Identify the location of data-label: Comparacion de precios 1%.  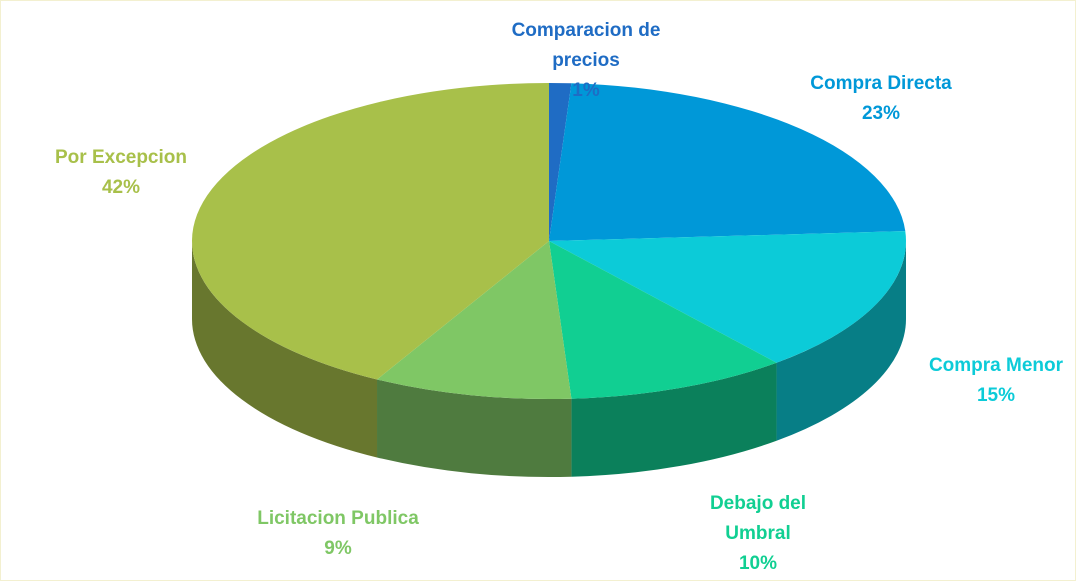
(586, 61).